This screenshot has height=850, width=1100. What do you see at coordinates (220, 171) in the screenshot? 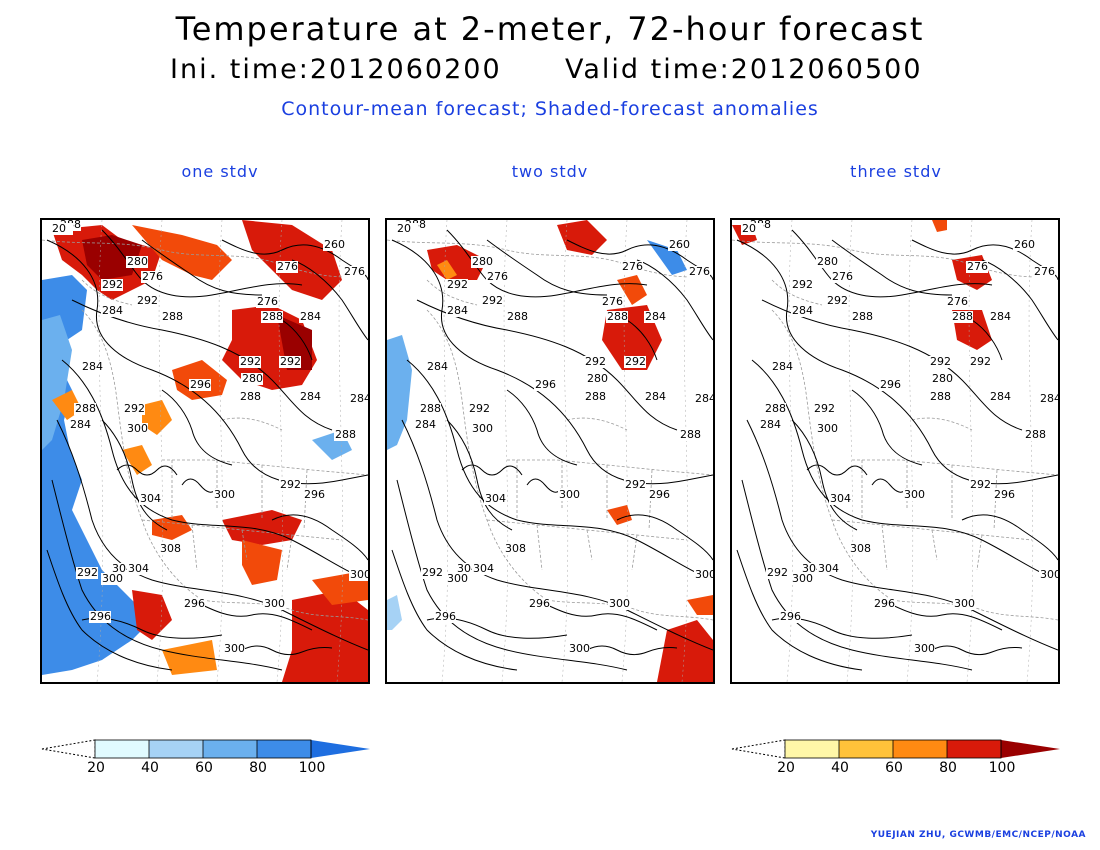
I see `panel-title-one-stdv: one stdv` at bounding box center [220, 171].